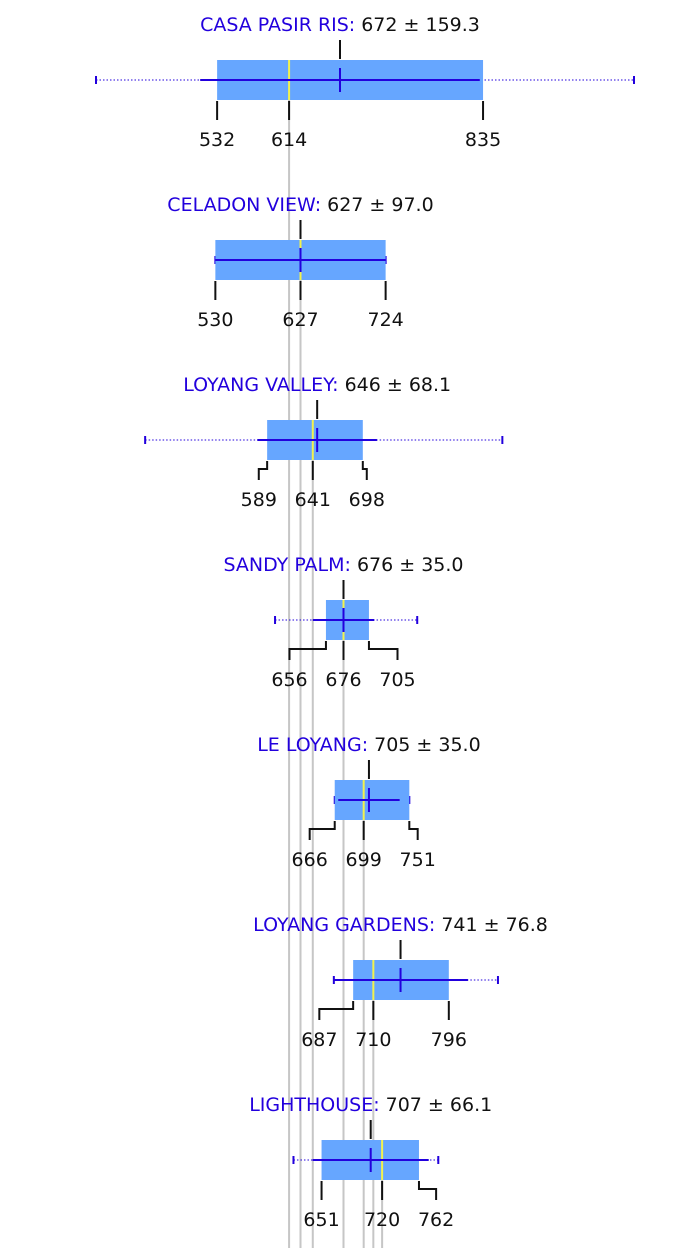  I want to click on series-label: LOYANG VALLEY: 646 ± 68.1, so click(317, 385).